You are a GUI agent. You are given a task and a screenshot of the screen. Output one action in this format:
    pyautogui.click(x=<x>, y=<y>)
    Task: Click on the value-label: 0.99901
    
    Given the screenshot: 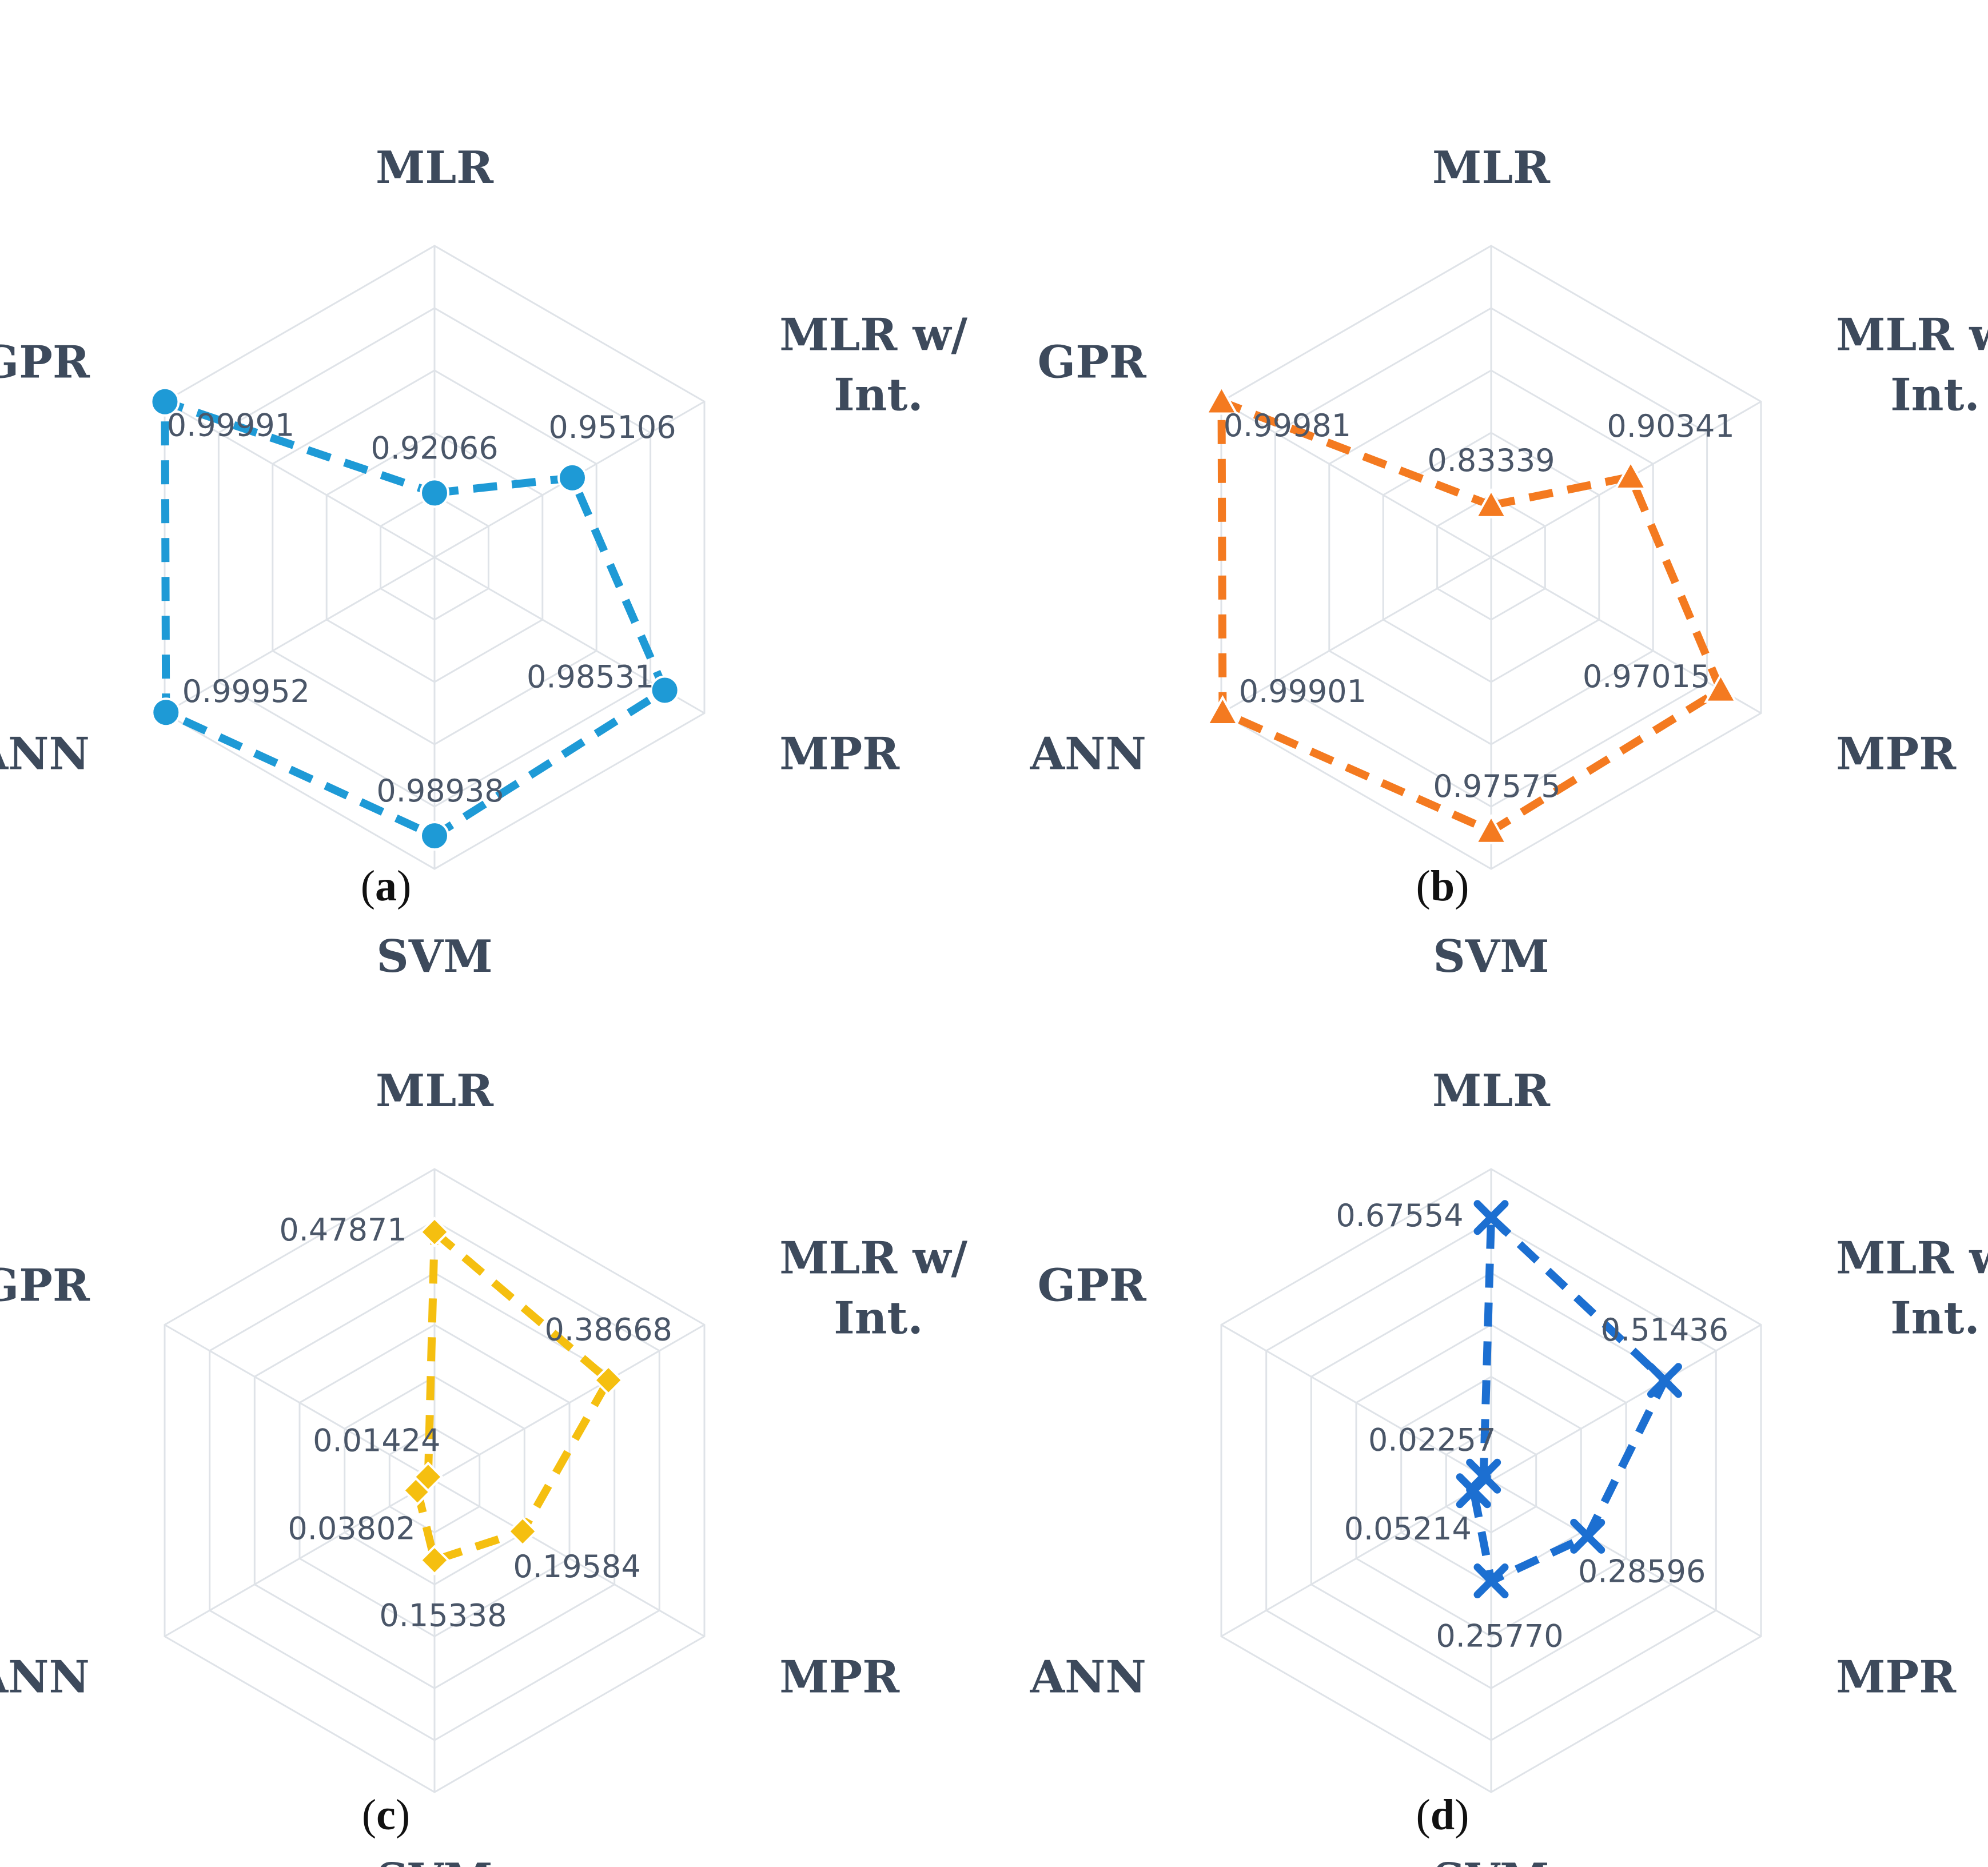 What is the action you would take?
    pyautogui.click(x=1302, y=691)
    